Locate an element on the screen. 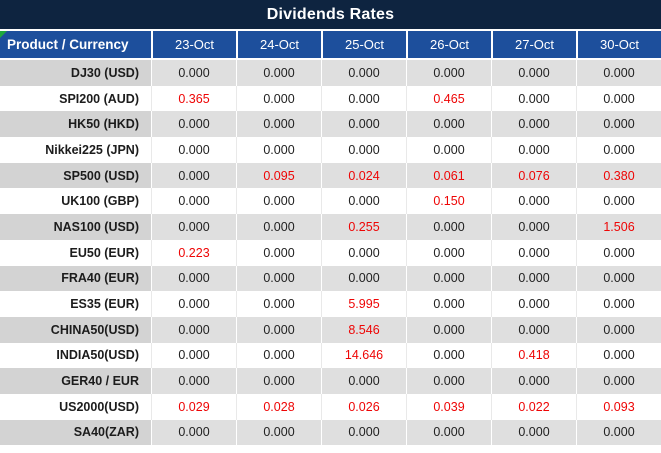  date-column-header: 25-Oct is located at coordinates (363, 45).